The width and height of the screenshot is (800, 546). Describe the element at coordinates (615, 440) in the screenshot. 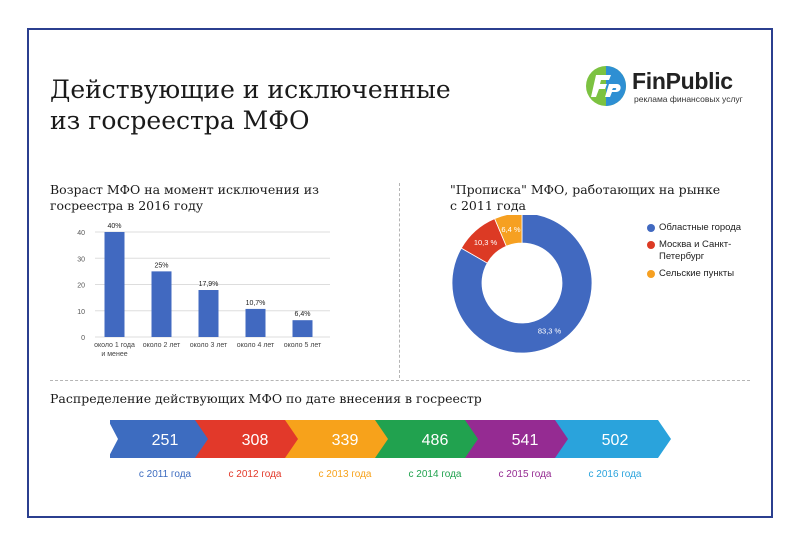

I see `timeline-value: 502` at that location.